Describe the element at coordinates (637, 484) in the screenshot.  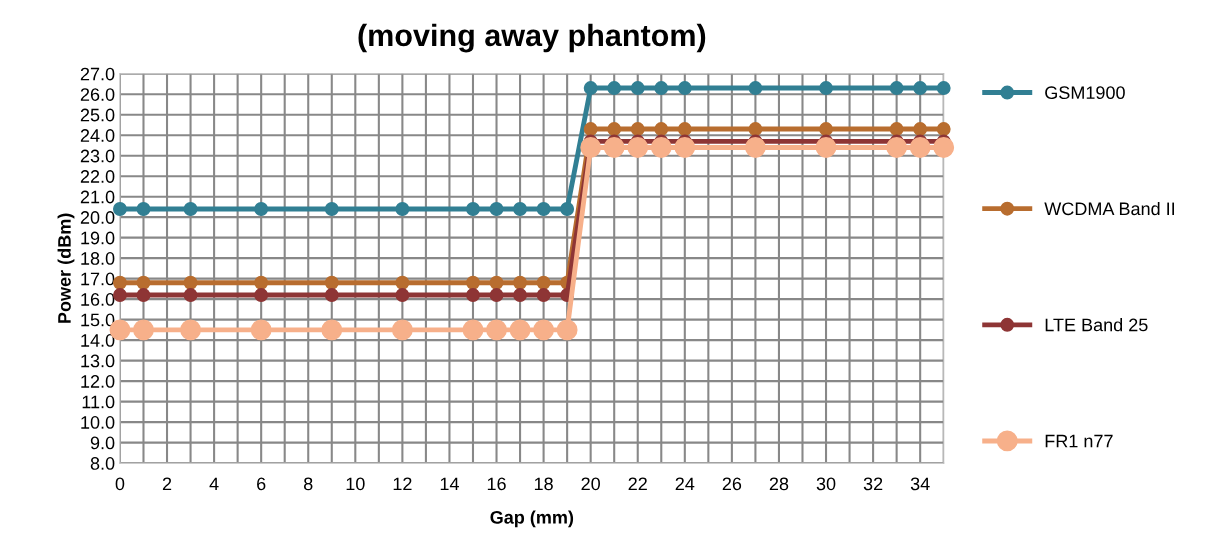
I see `x-tick-label: 22` at that location.